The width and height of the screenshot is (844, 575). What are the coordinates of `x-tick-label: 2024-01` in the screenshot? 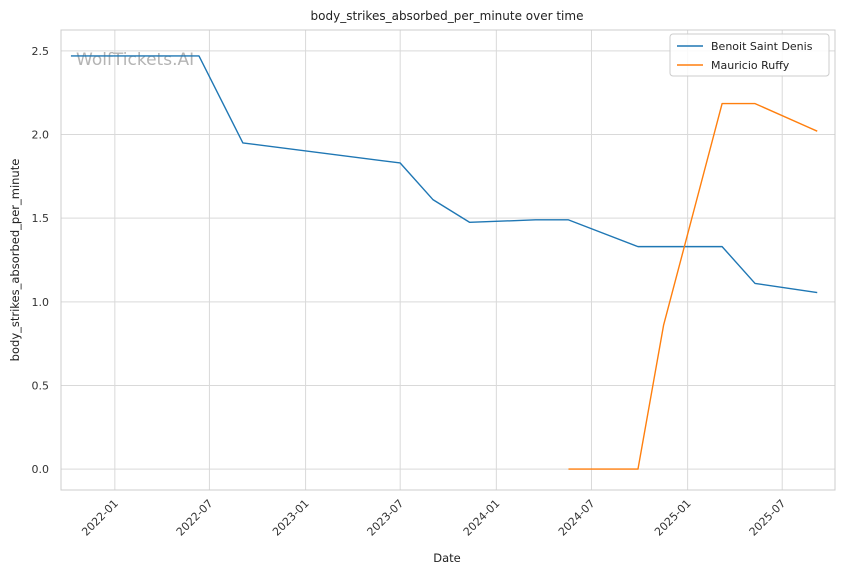 It's located at (482, 518).